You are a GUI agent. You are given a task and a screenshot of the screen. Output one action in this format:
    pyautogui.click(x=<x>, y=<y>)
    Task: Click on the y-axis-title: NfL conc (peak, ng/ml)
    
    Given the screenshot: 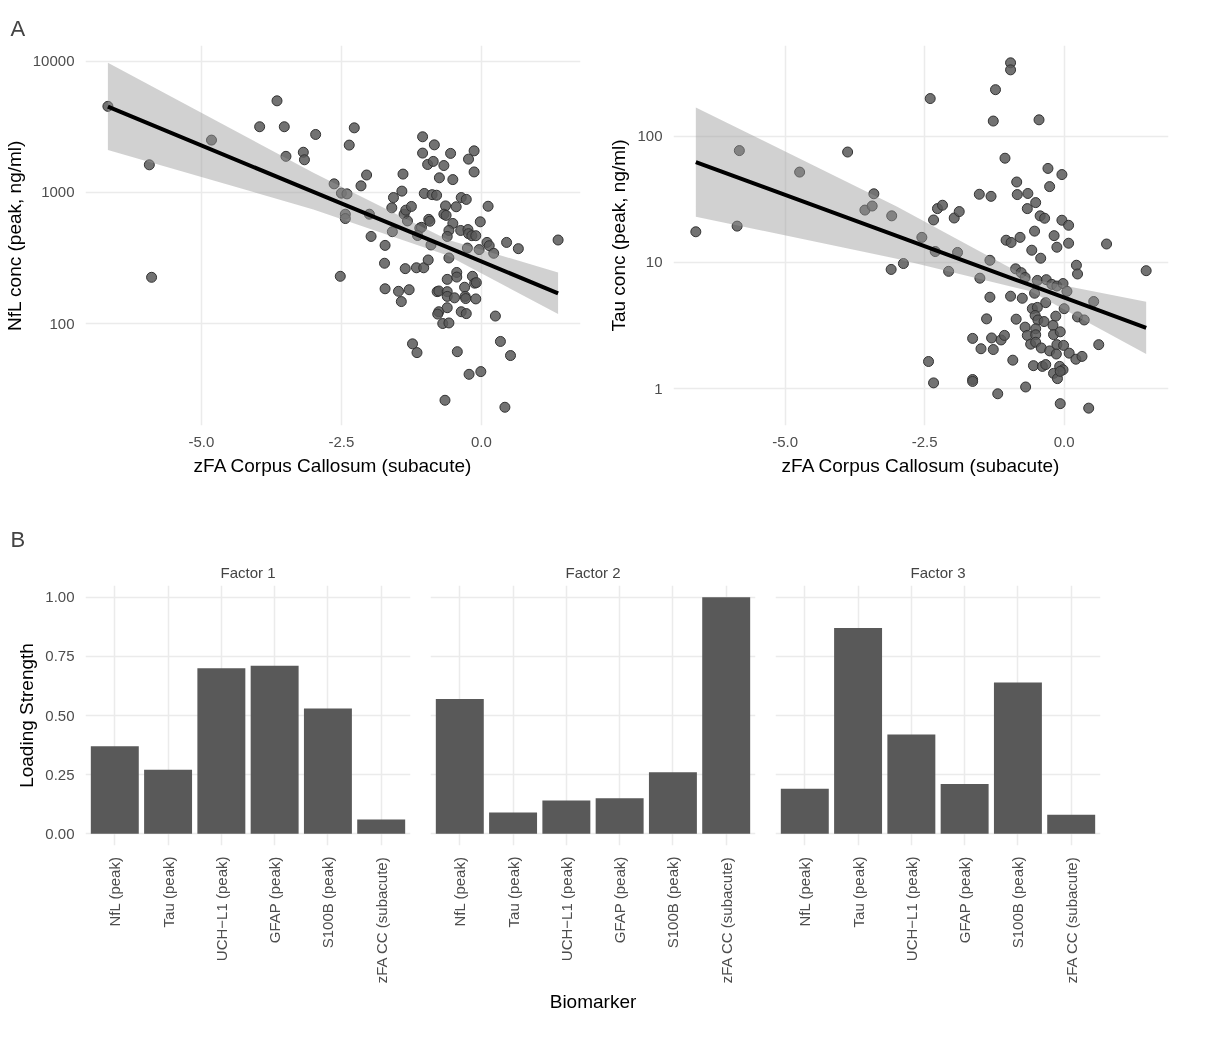 What is the action you would take?
    pyautogui.click(x=14, y=236)
    